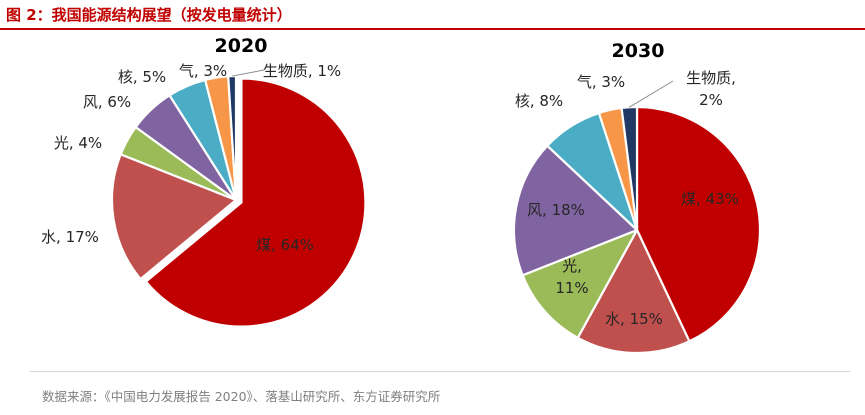 The height and width of the screenshot is (415, 865). What do you see at coordinates (70, 237) in the screenshot?
I see `slice-label: 水, 17%` at bounding box center [70, 237].